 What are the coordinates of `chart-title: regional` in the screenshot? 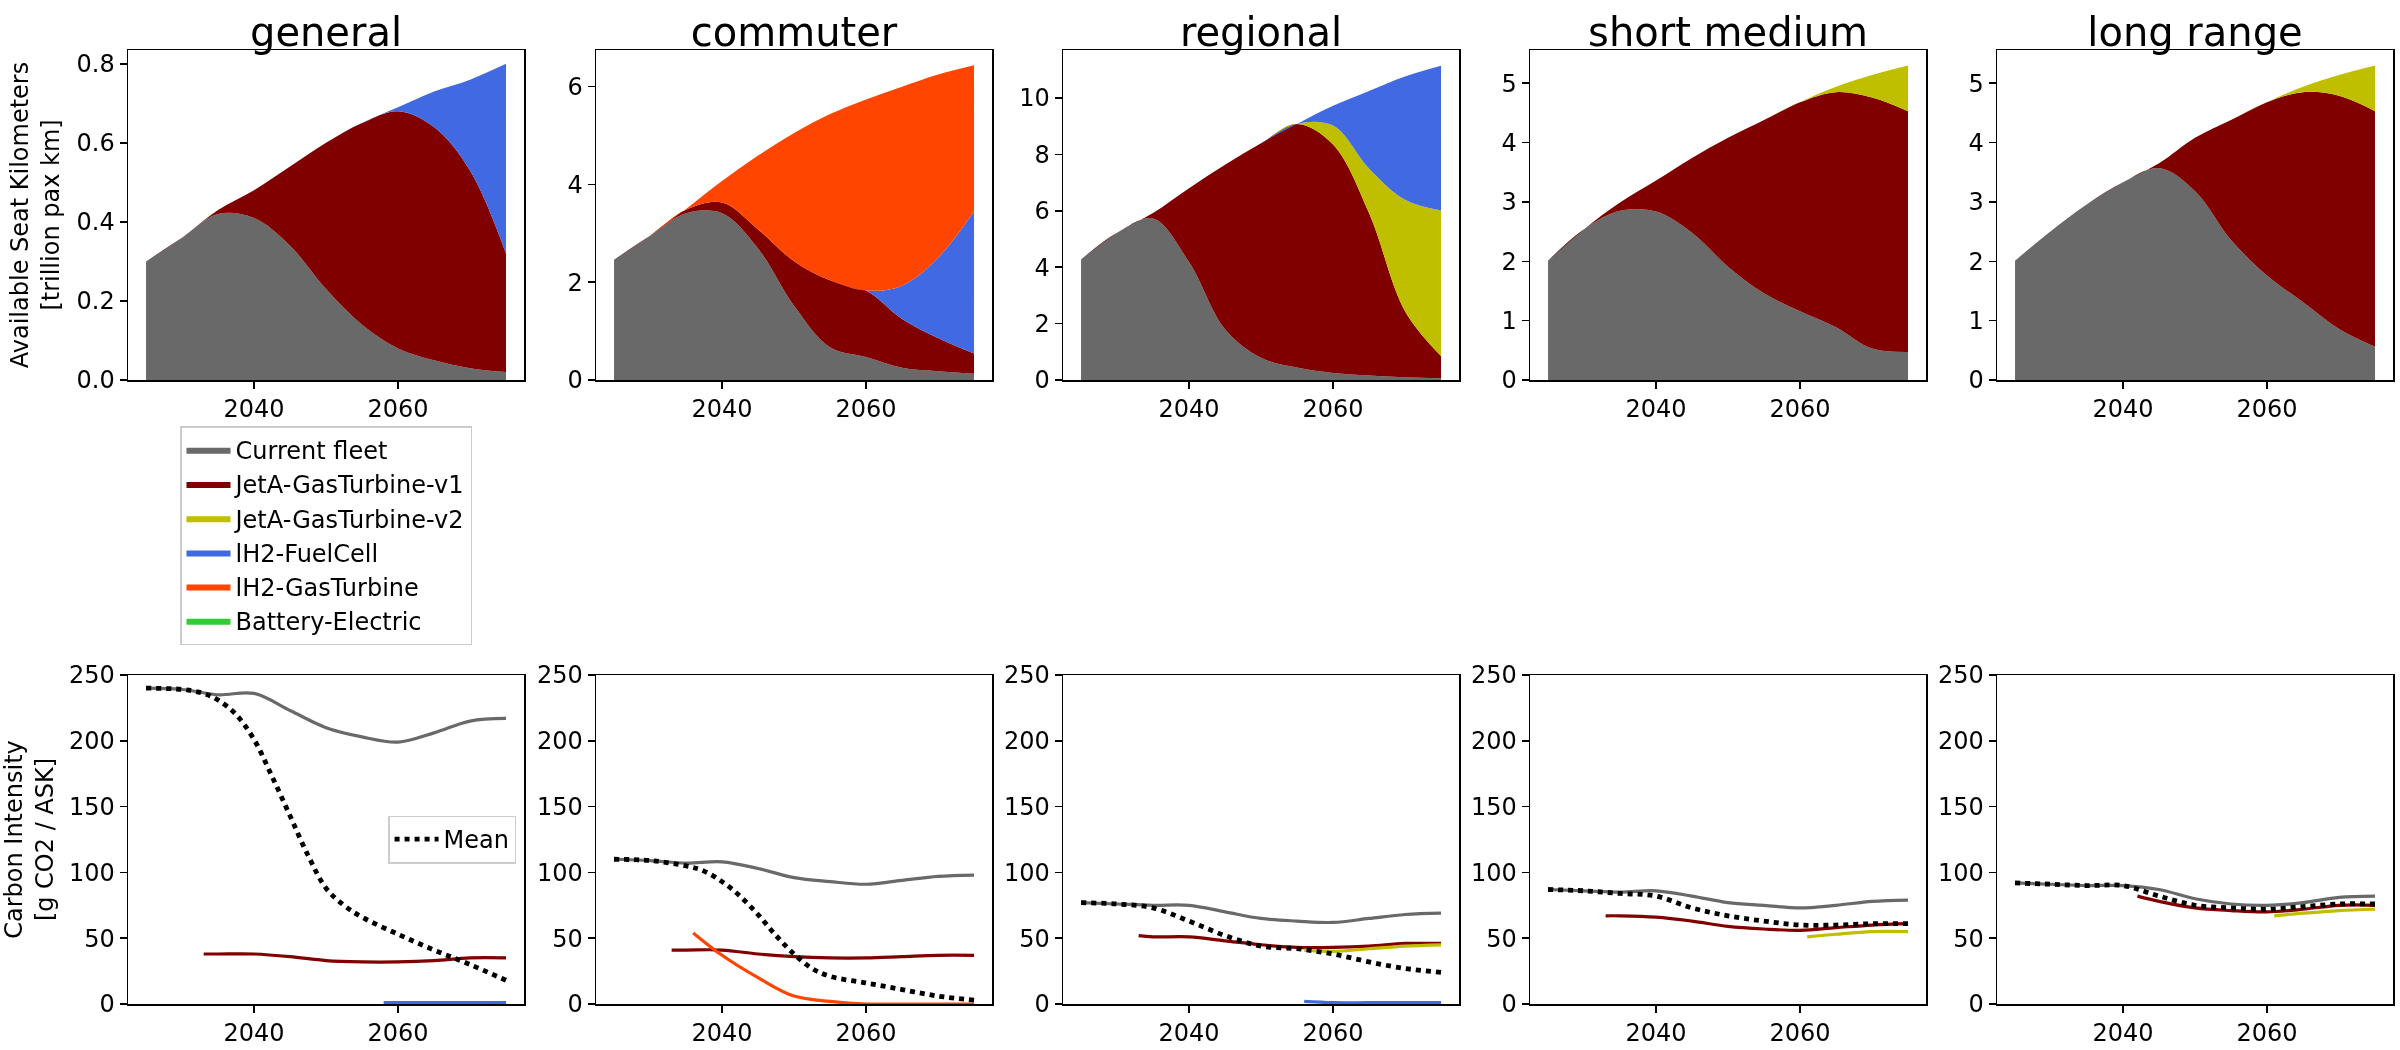 It's located at (1261, 32).